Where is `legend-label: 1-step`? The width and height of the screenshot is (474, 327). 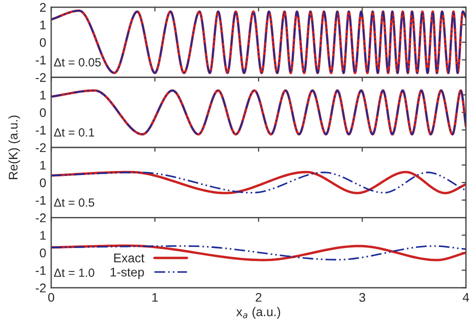
legend-label: 1-step is located at coordinates (127, 274).